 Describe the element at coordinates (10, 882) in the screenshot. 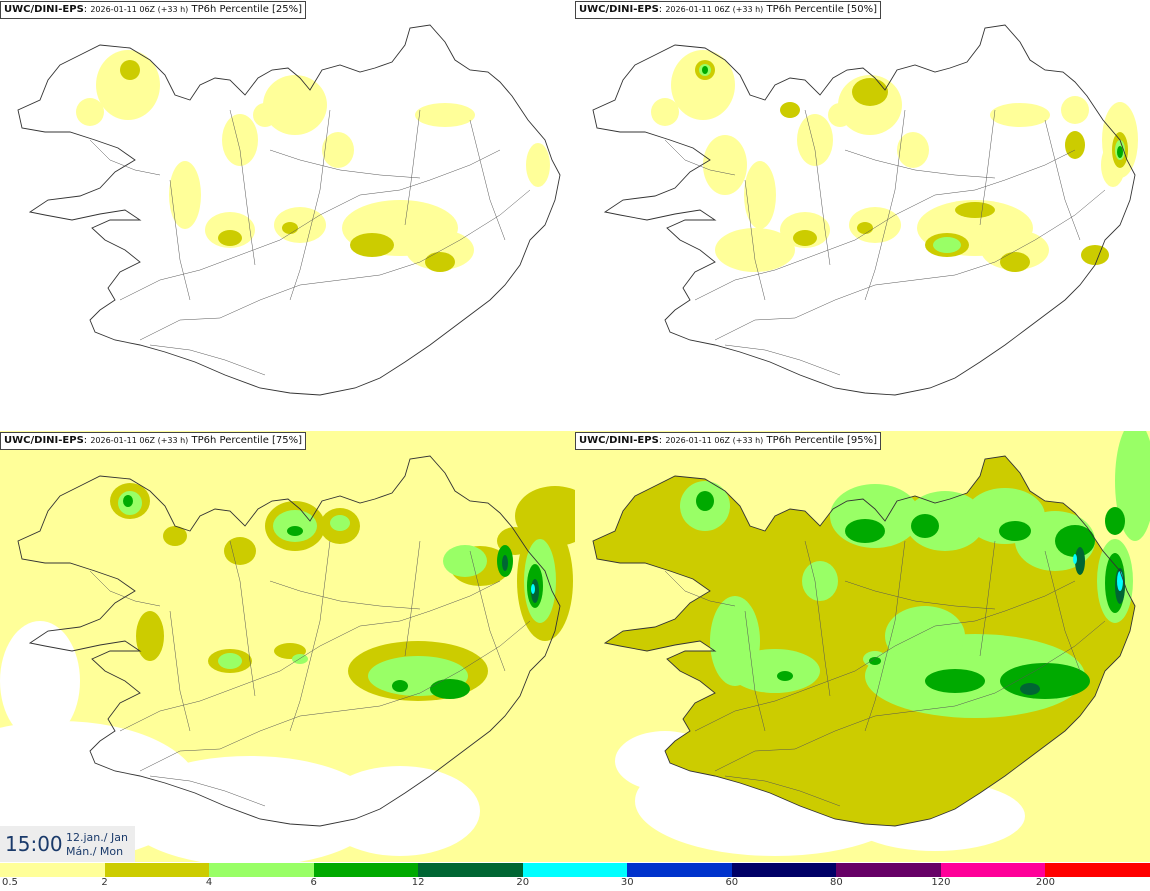

I see `legend-tick-label: 0.5` at that location.